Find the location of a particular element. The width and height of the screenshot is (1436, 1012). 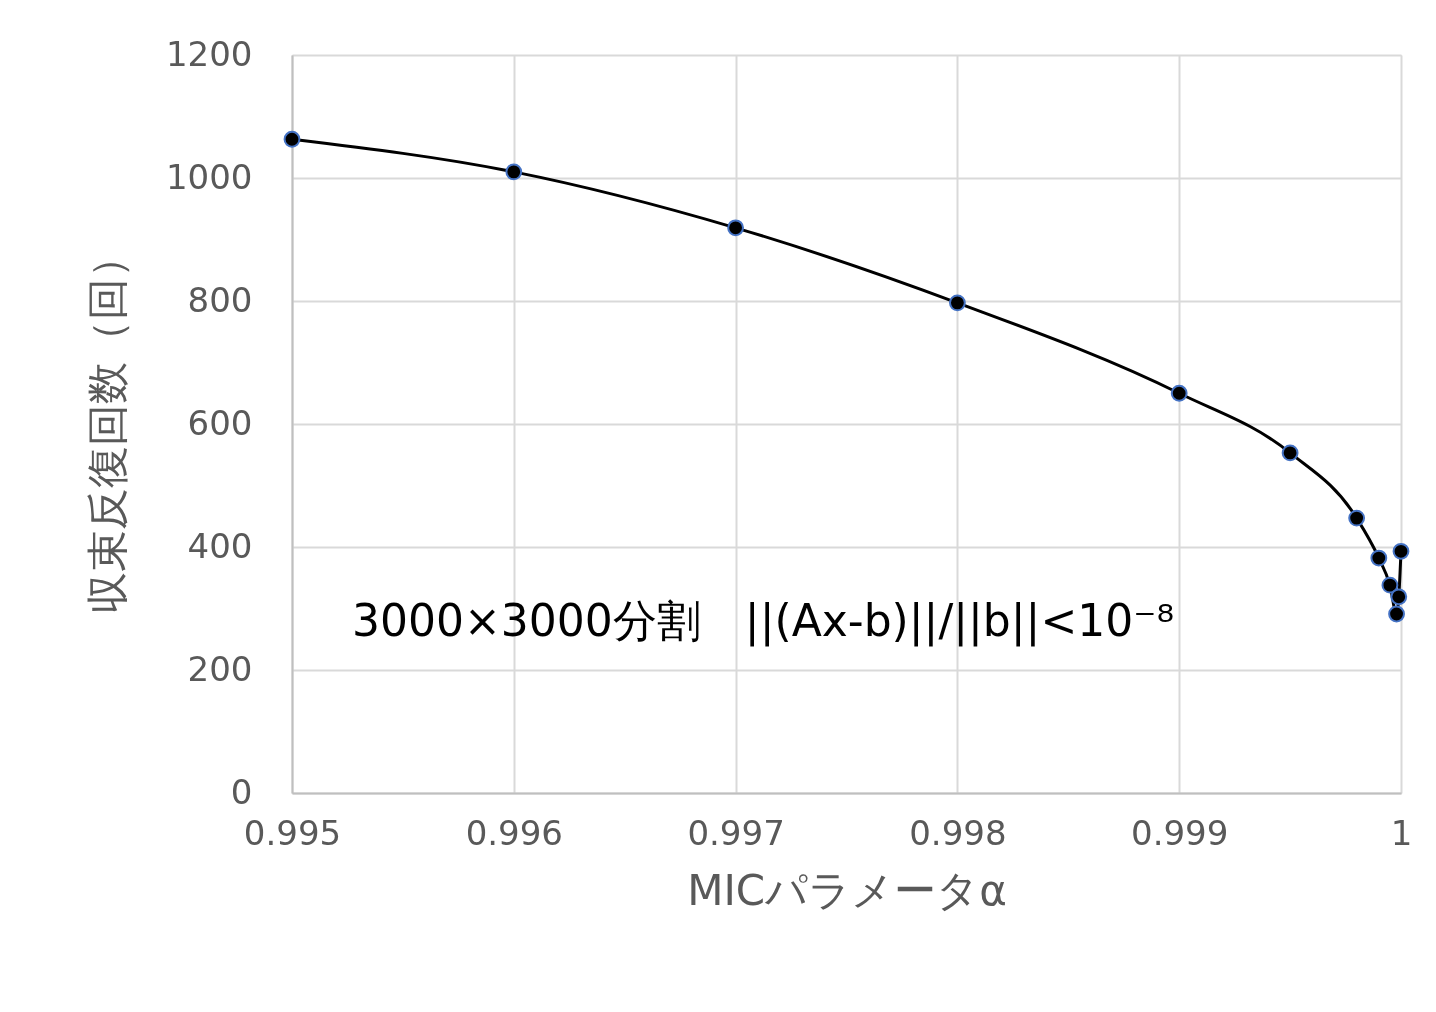

x-tick-label: 0.999 is located at coordinates (1180, 832).